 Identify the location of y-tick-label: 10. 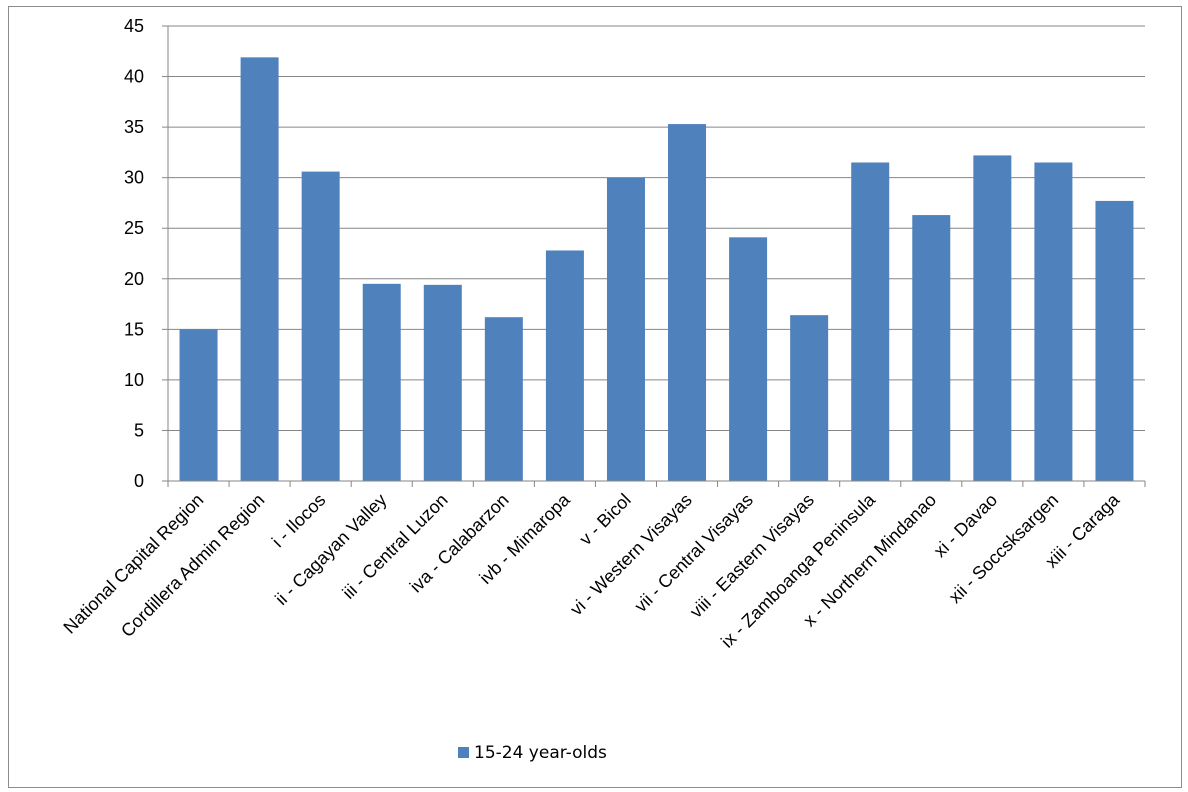
(134, 380).